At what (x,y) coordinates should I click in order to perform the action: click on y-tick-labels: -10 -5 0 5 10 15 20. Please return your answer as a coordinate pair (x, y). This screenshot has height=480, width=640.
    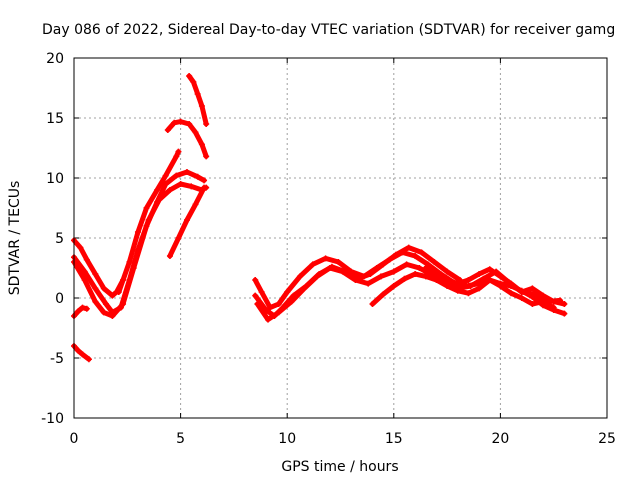
    Looking at the image, I should click on (52, 239).